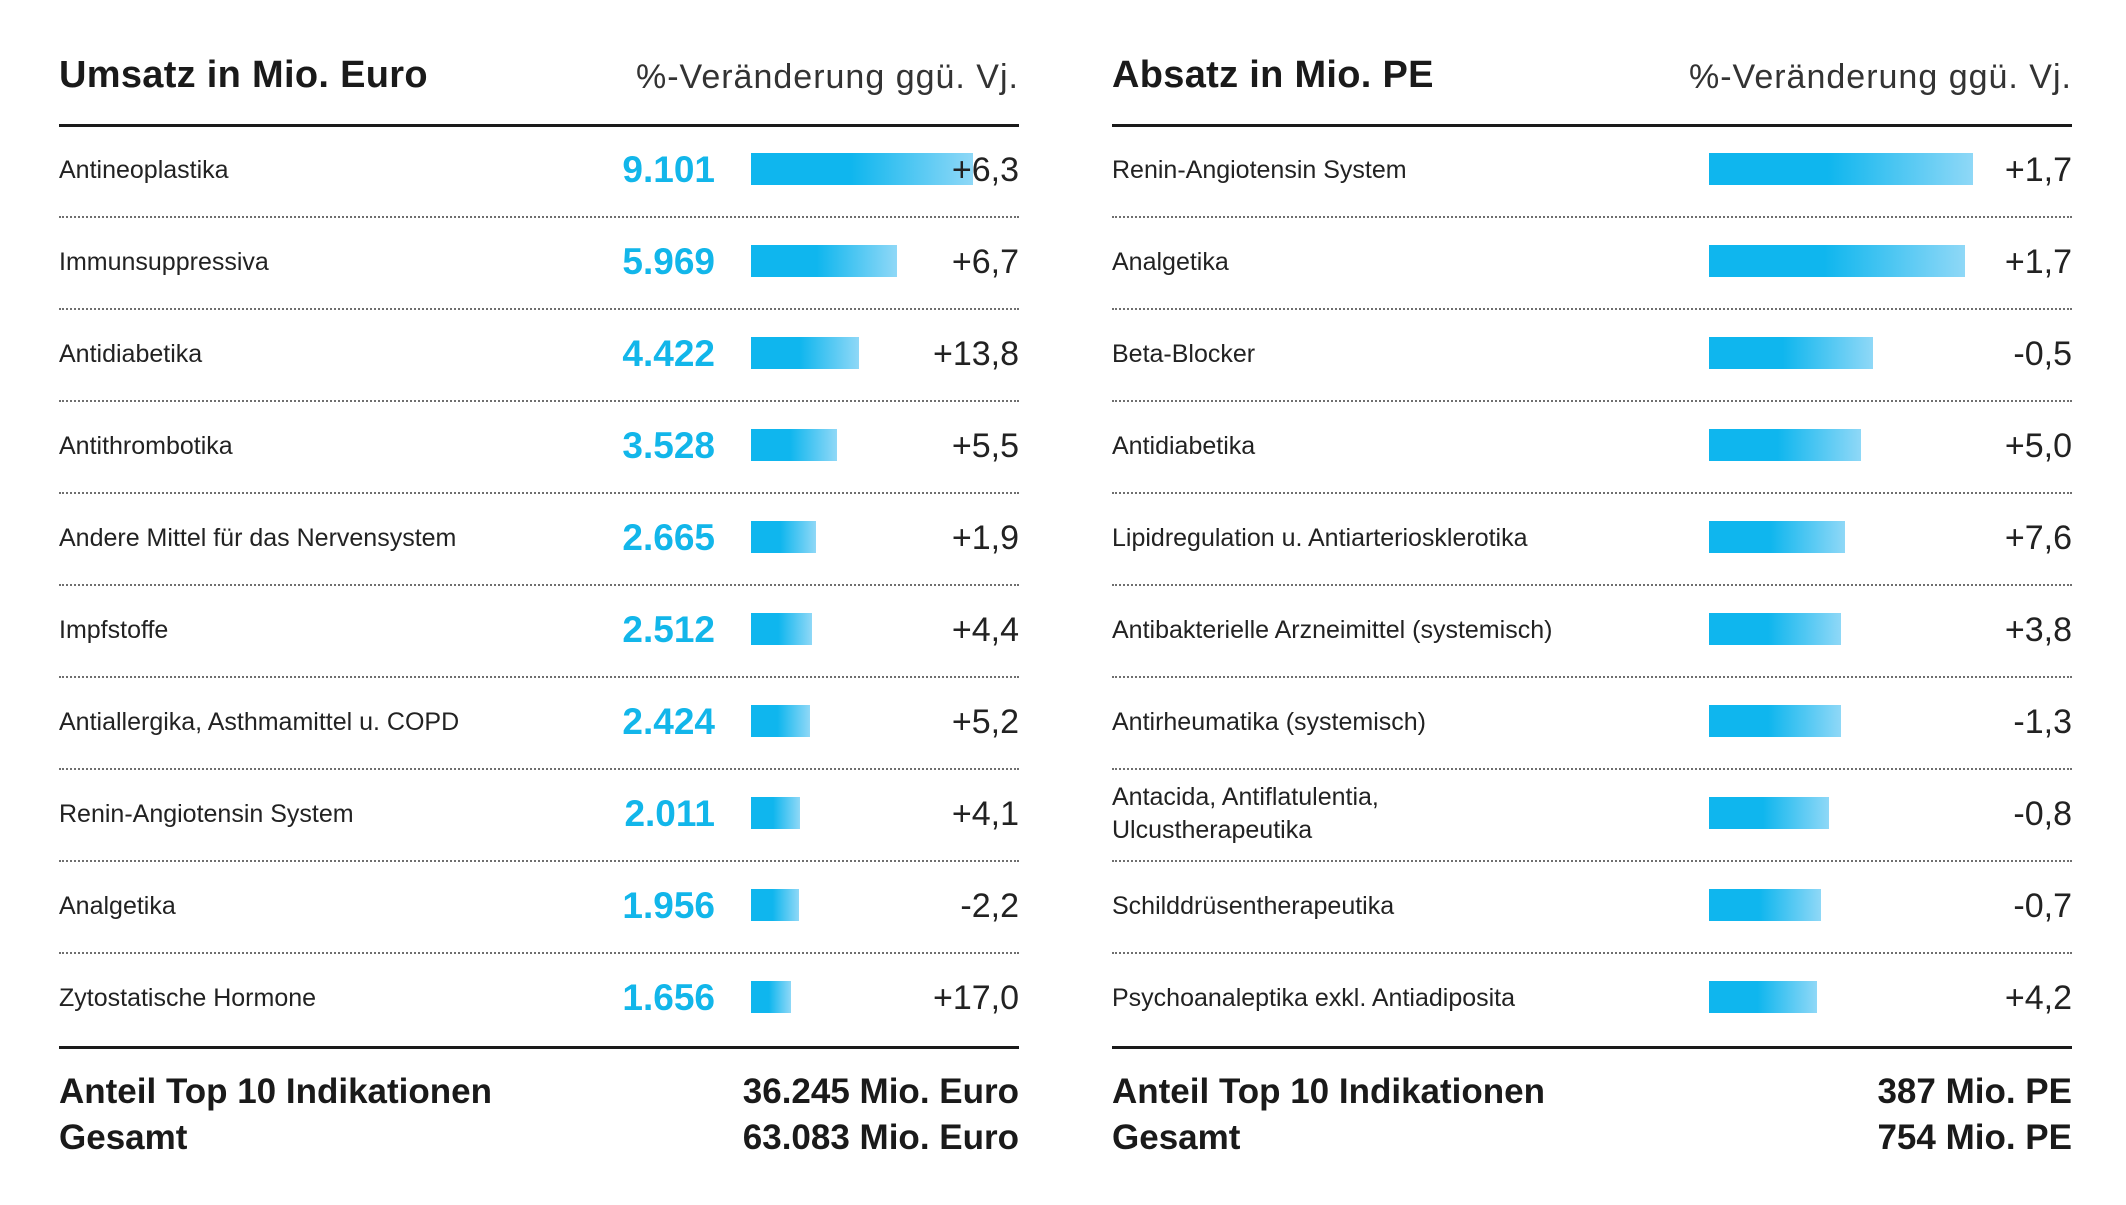 This screenshot has width=2126, height=1205. Describe the element at coordinates (1184, 445) in the screenshot. I see `absatz-category-label: Antidiabetika` at that location.